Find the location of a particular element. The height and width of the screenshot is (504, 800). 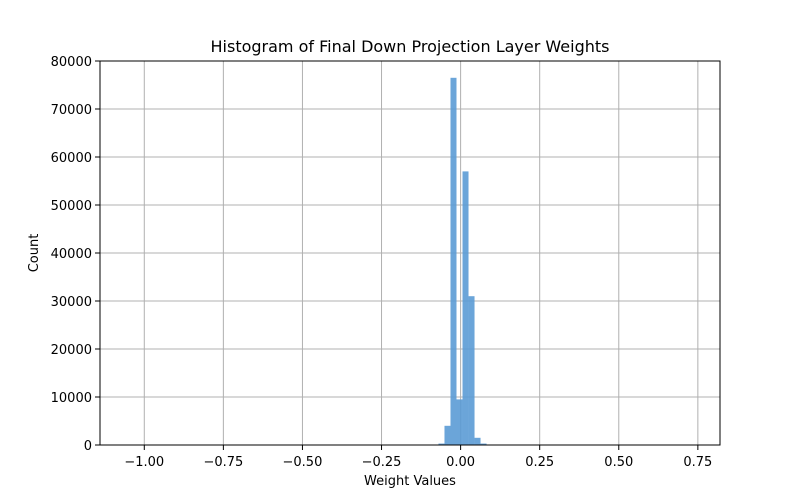

y-tick-label: 10000 is located at coordinates (71, 398).